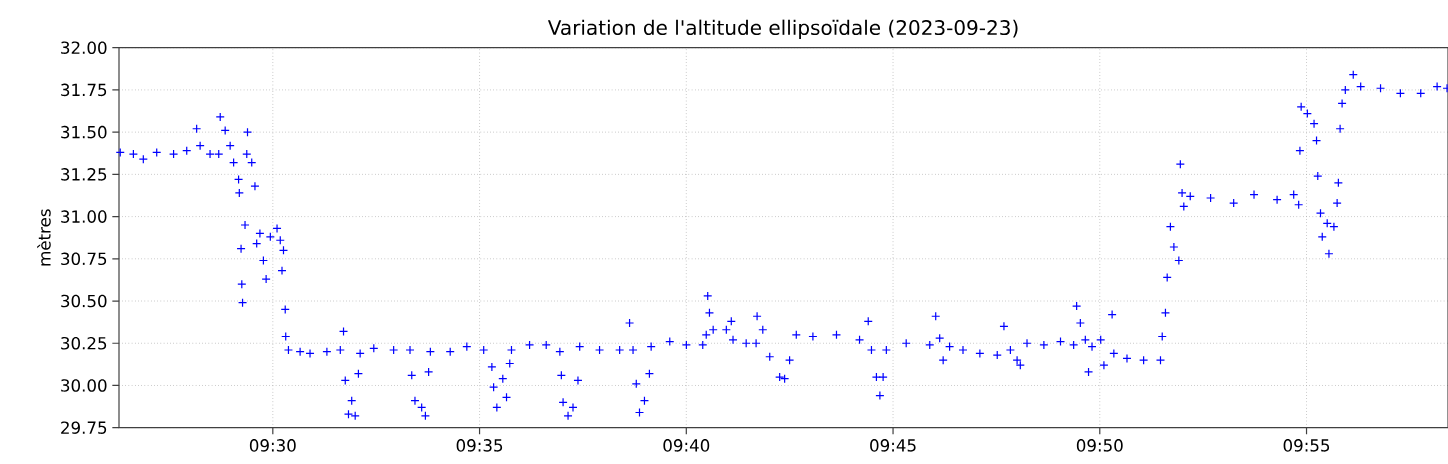 This screenshot has width=1448, height=464. Describe the element at coordinates (479, 445) in the screenshot. I see `x-tick-label: 09:35` at that location.